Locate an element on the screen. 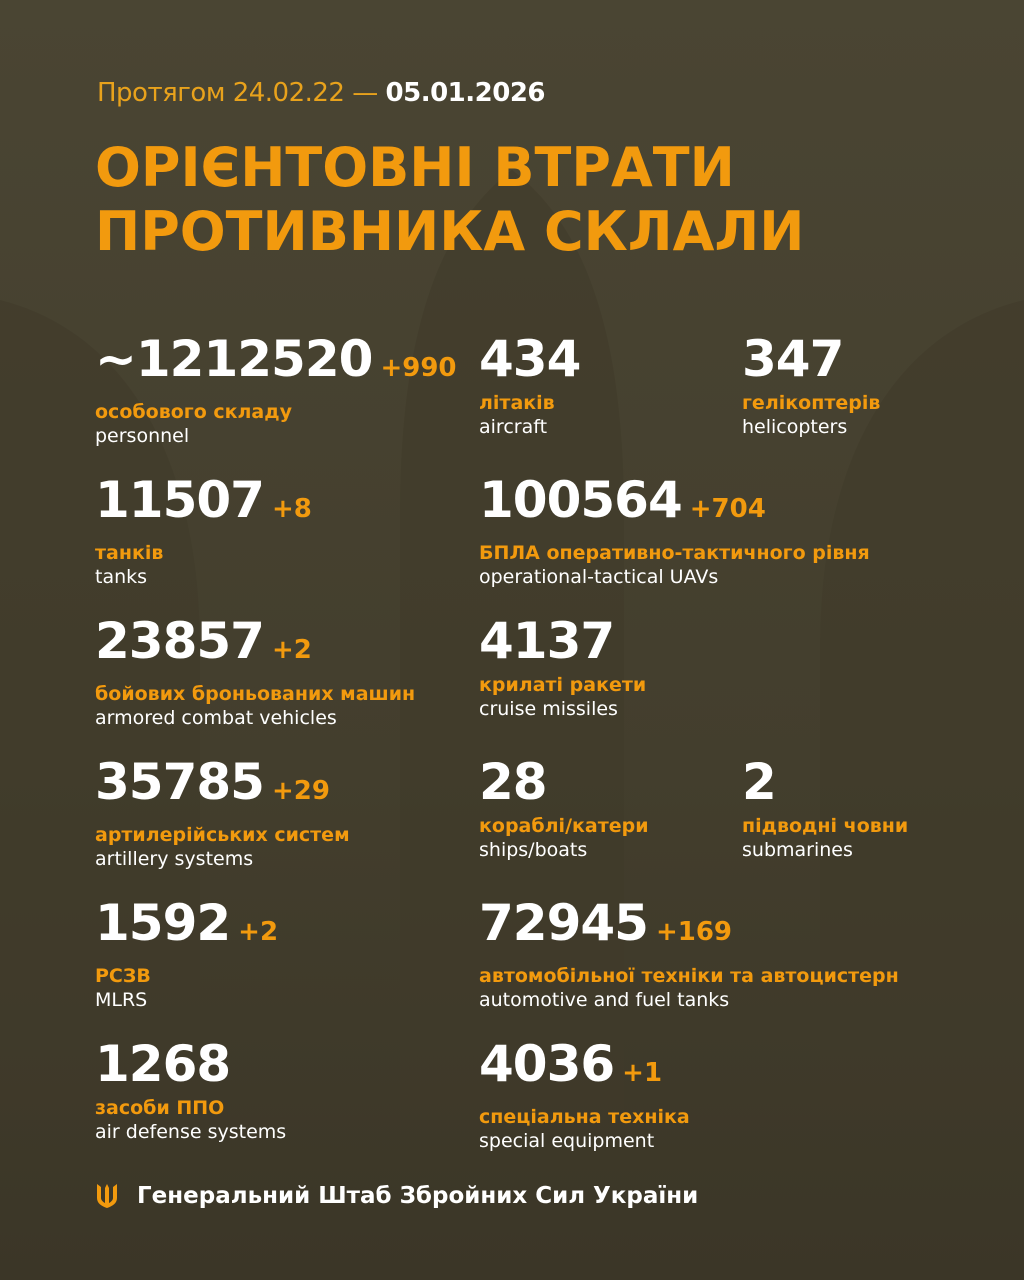 The width and height of the screenshot is (1024, 1280). stat-cruise-missiles: 4137 крилаті ракети cruise missiles is located at coordinates (562, 667).